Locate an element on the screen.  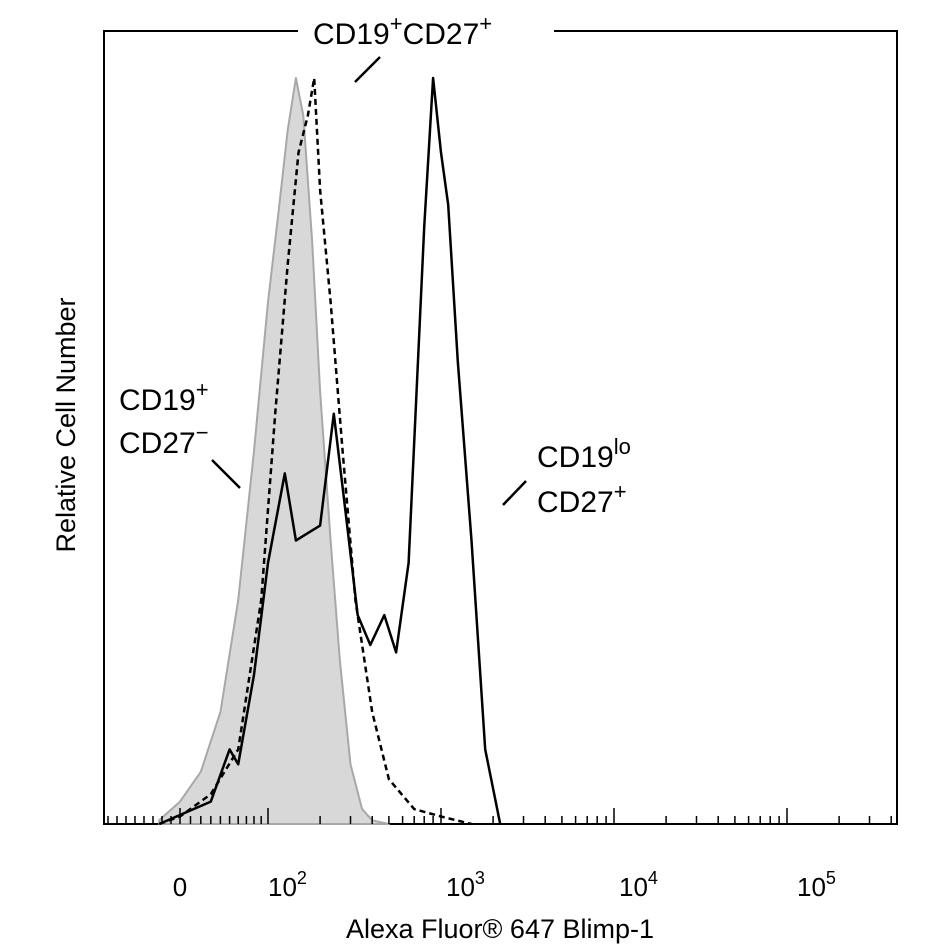
x-tick-label-100: 10² is located at coordinates (287, 885).